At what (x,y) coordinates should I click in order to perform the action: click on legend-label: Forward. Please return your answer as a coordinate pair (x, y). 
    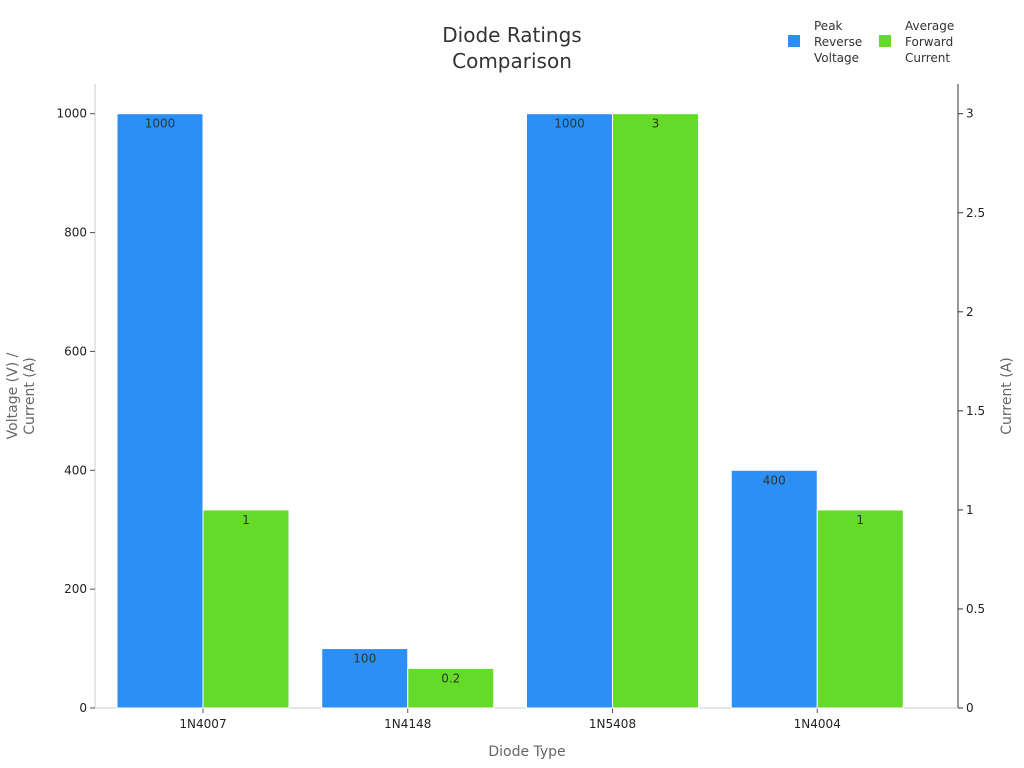
    Looking at the image, I should click on (929, 42).